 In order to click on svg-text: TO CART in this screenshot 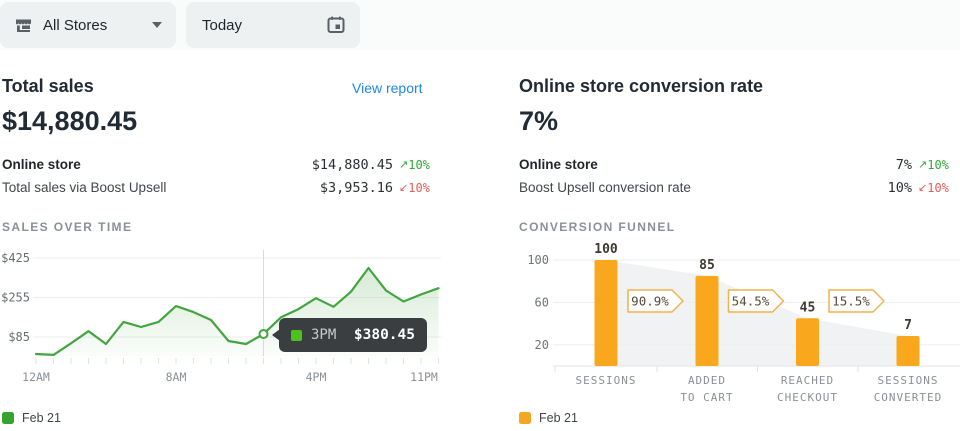, I will do `click(706, 397)`.